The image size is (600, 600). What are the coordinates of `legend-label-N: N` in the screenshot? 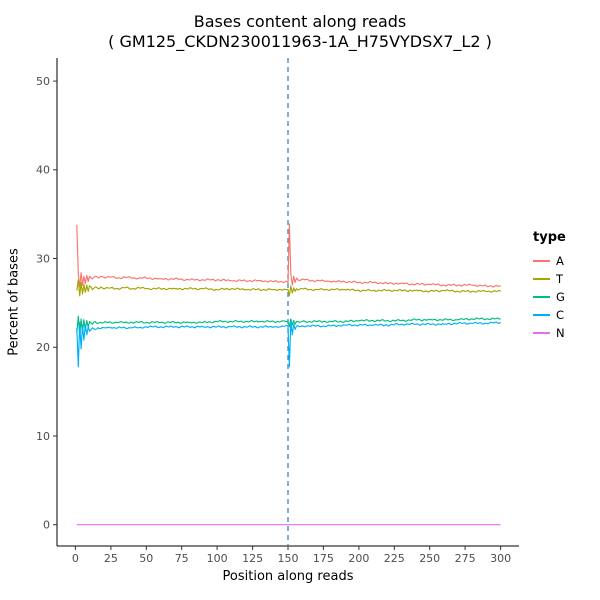 It's located at (560, 333).